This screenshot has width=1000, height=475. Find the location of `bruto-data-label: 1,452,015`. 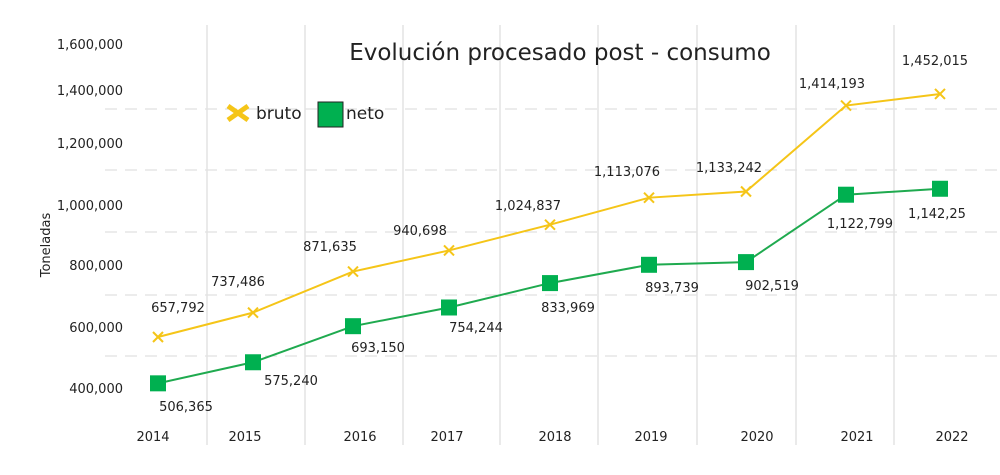

bruto-data-label: 1,452,015 is located at coordinates (935, 61).